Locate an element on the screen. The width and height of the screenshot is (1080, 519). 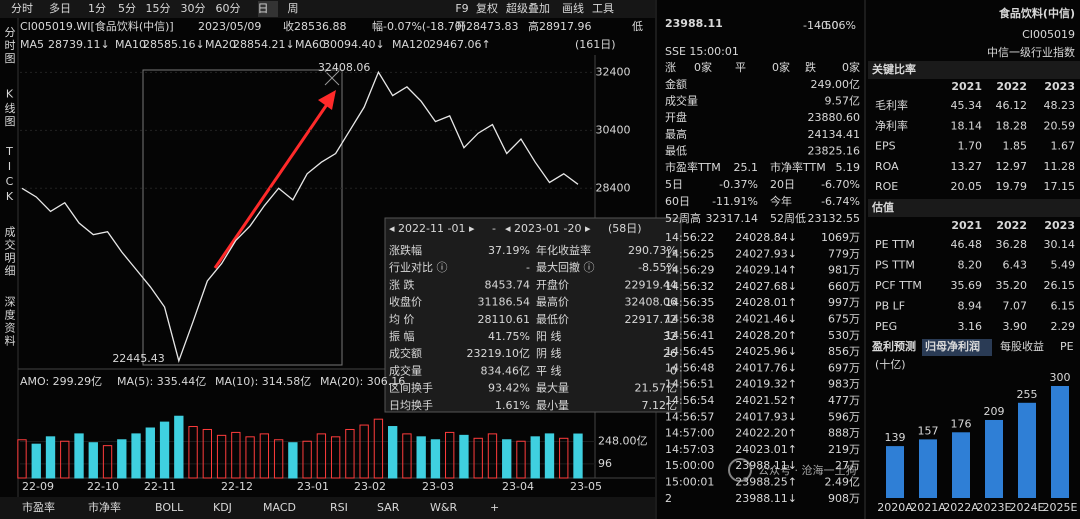
forecast-tab: 归母净利润 is located at coordinates (952, 346).